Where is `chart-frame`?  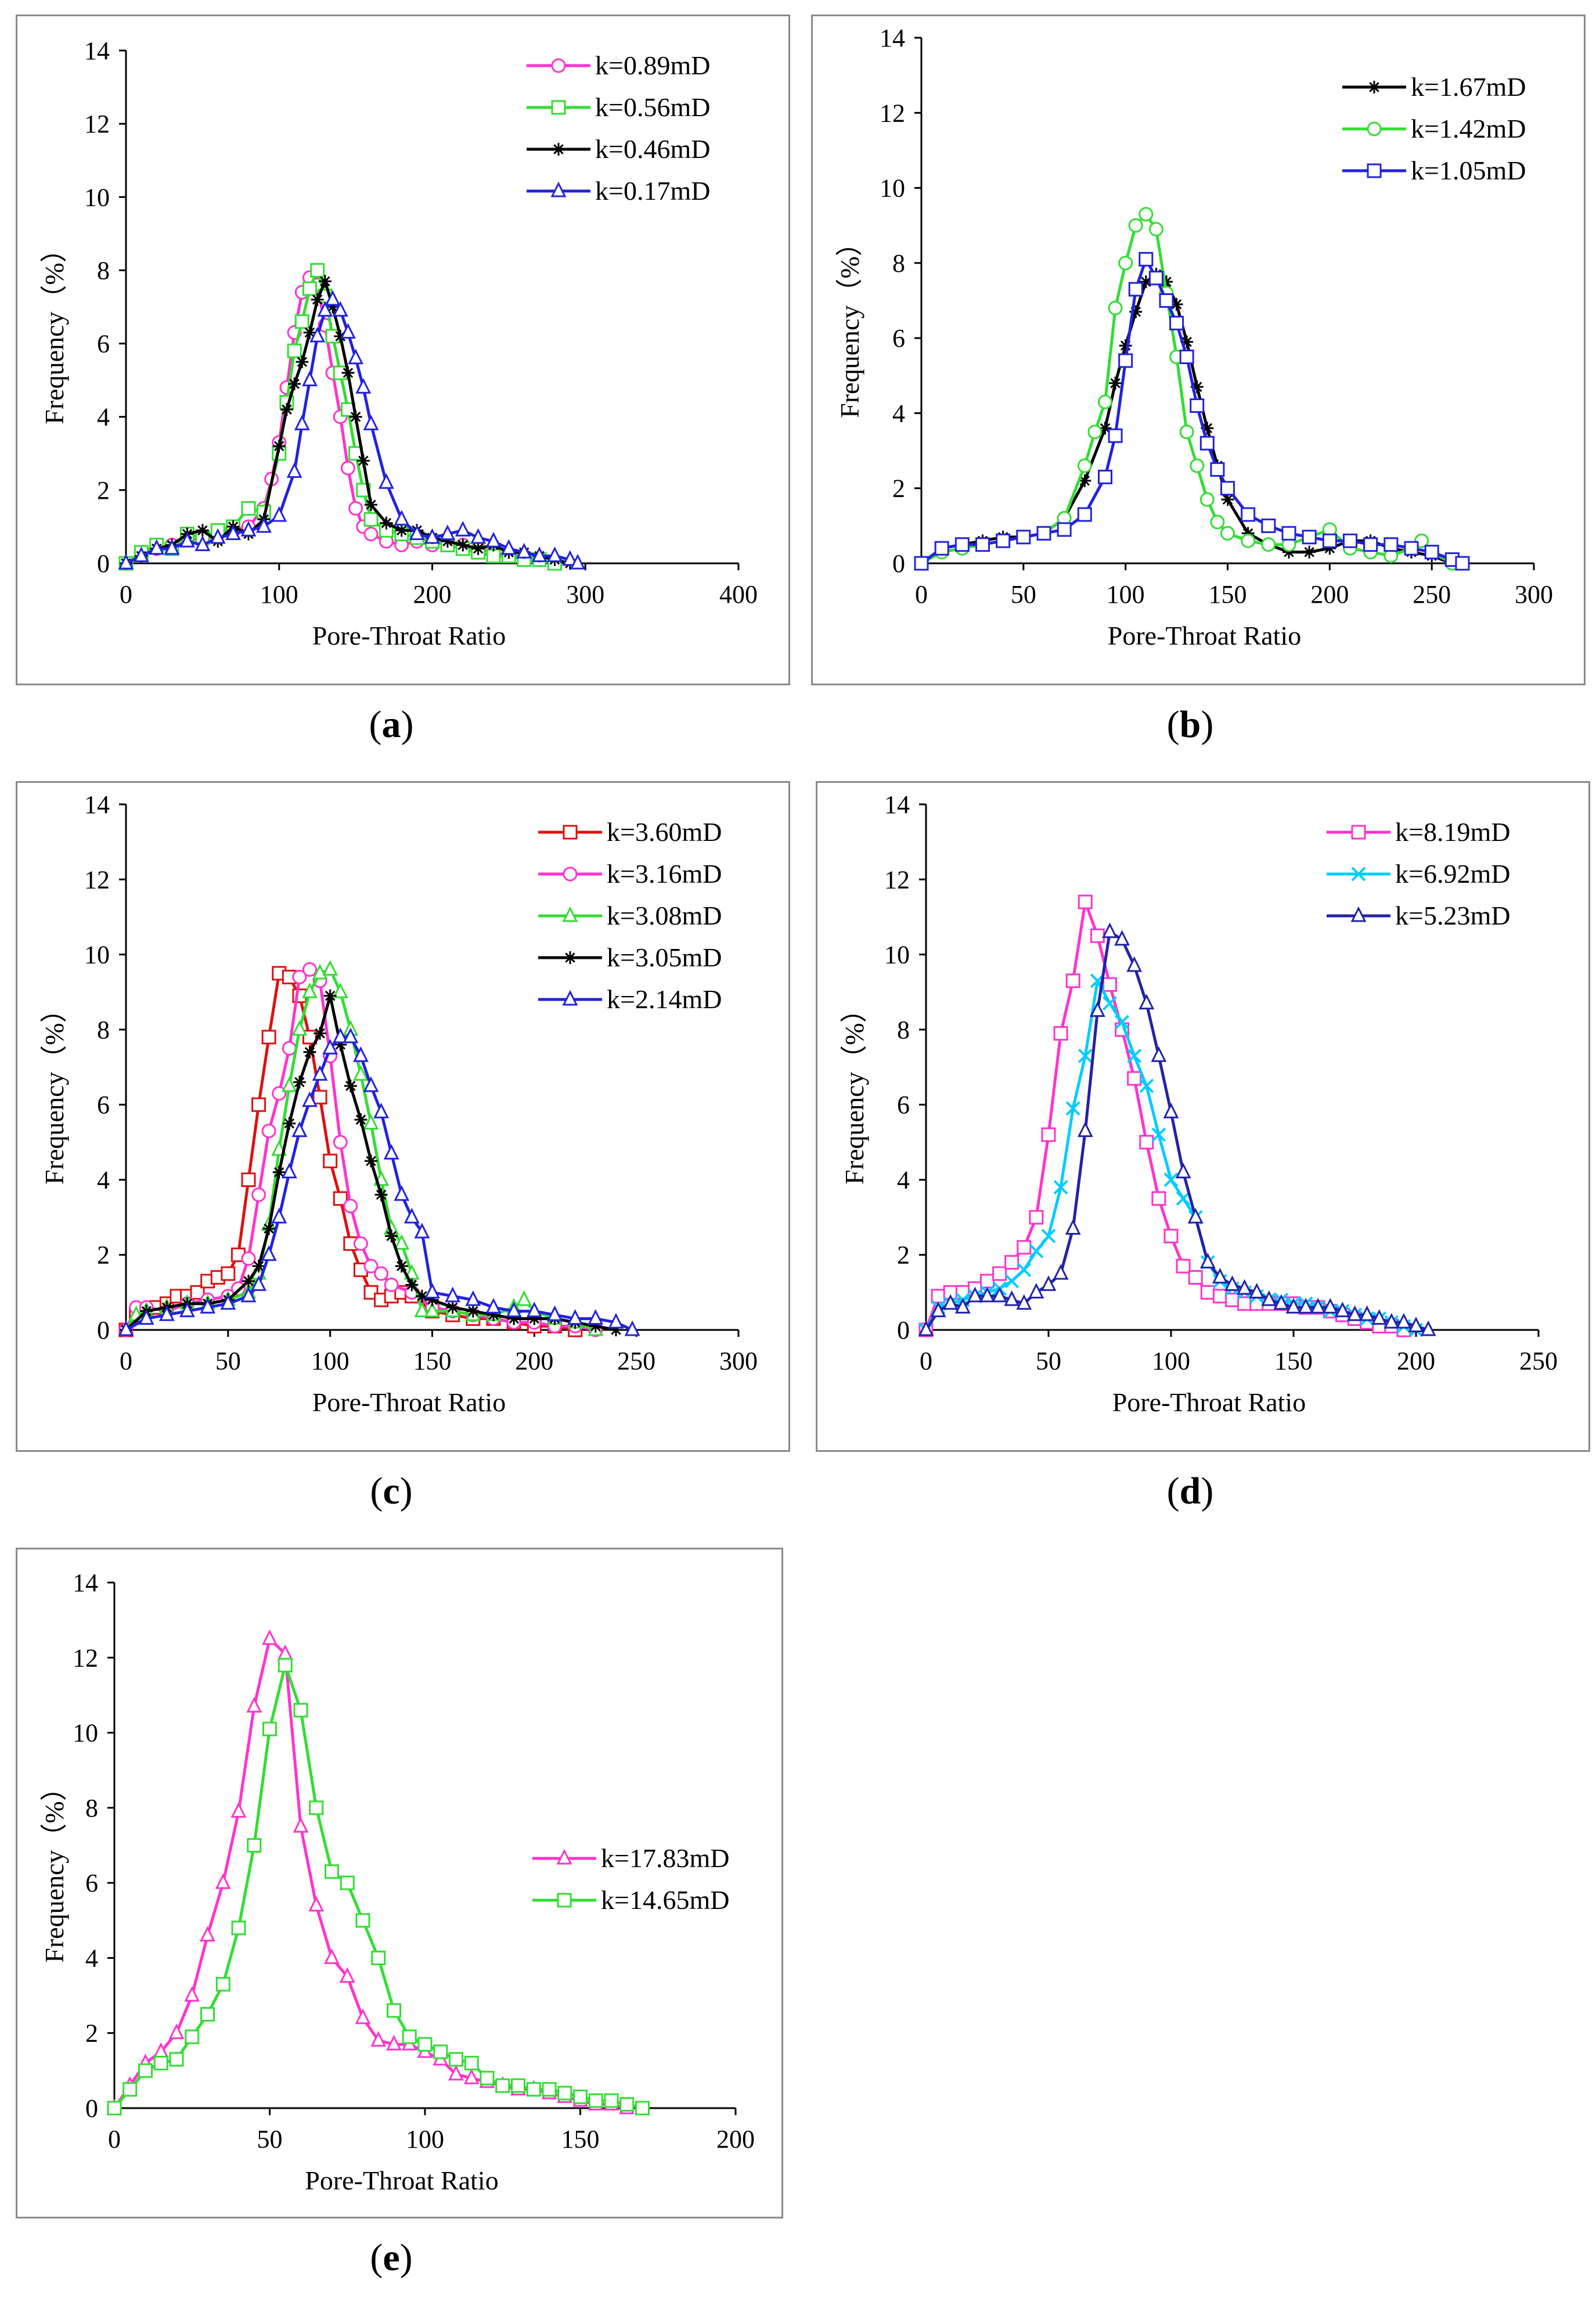 chart-frame is located at coordinates (1199, 350).